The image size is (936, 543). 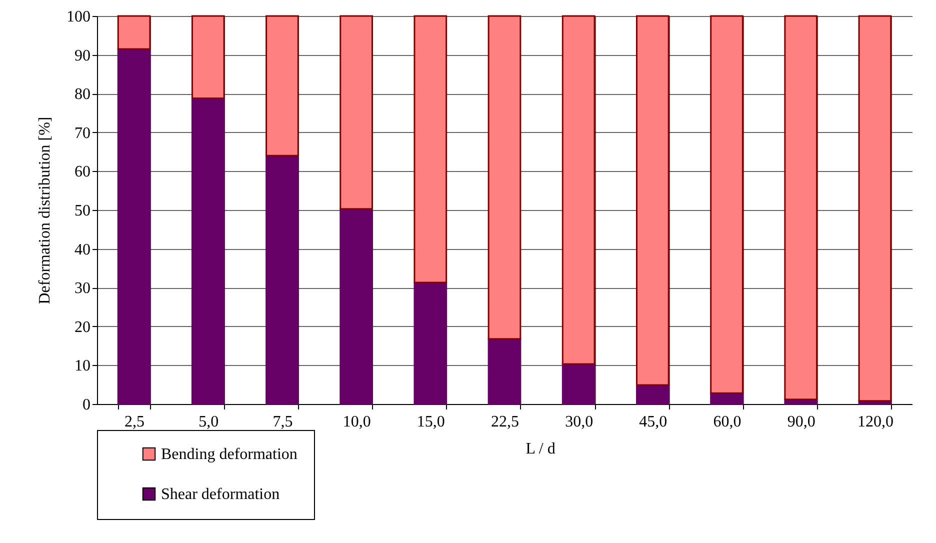 I want to click on x-tick-label: 30,0, so click(x=579, y=422).